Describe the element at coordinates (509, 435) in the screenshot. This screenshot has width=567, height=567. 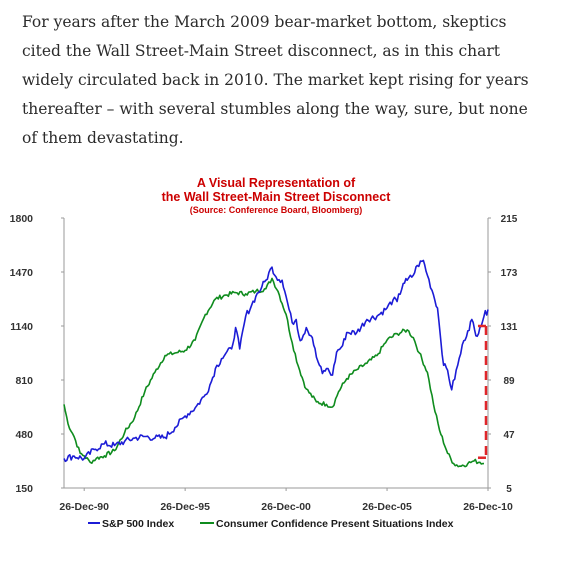
I see `y-right-tick-label: 47` at that location.